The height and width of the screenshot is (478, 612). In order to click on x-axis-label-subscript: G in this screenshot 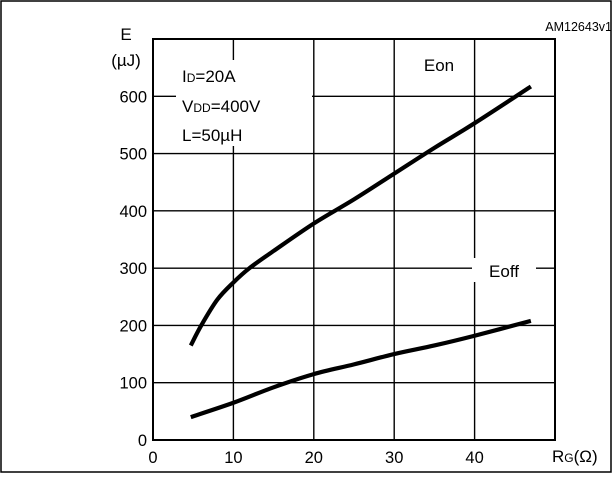, I will do `click(568, 458)`.